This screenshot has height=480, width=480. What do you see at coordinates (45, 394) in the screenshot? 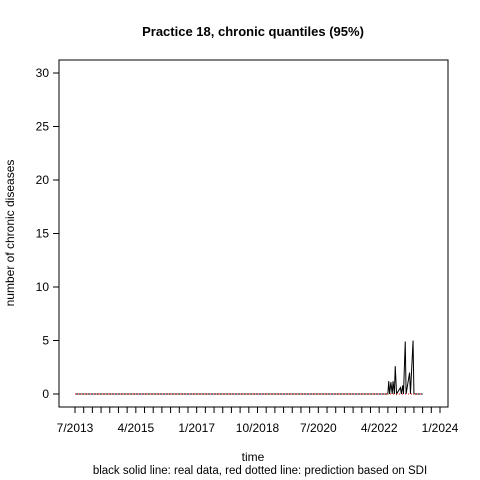
I see `y-tick-label: 0` at bounding box center [45, 394].